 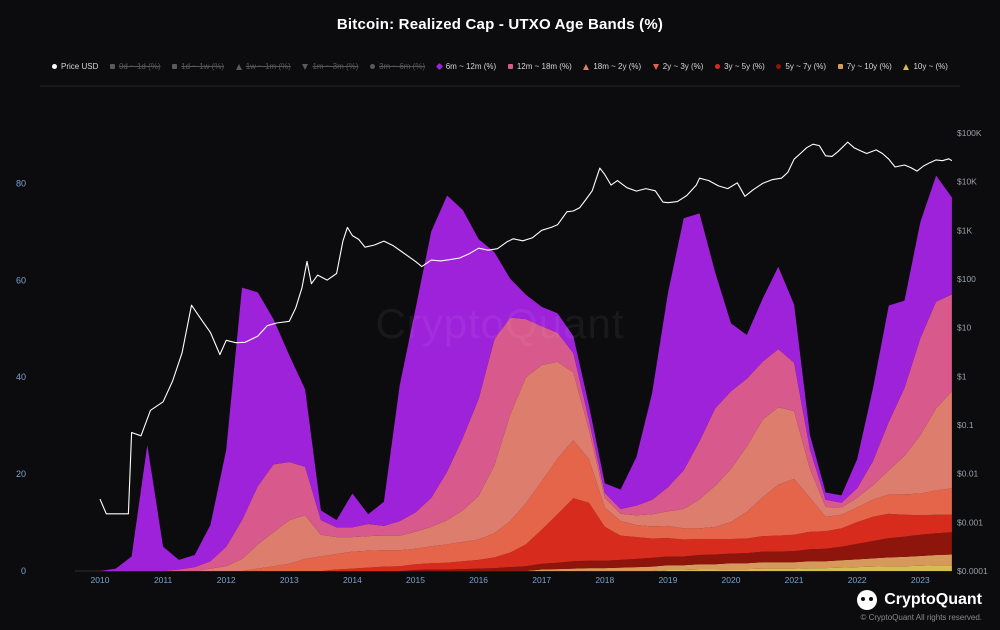 What do you see at coordinates (867, 600) in the screenshot?
I see `cryptoquant-logo-icon` at bounding box center [867, 600].